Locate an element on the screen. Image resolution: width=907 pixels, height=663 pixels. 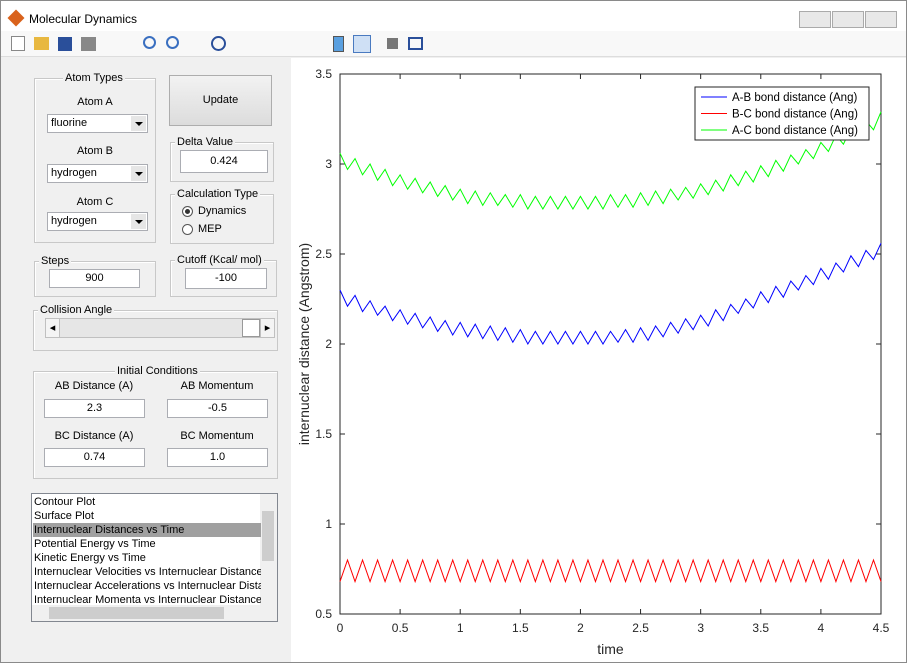
cutoff-panel: Cutoff (Kcal/ mol) -100 is located at coordinates (223, 275).